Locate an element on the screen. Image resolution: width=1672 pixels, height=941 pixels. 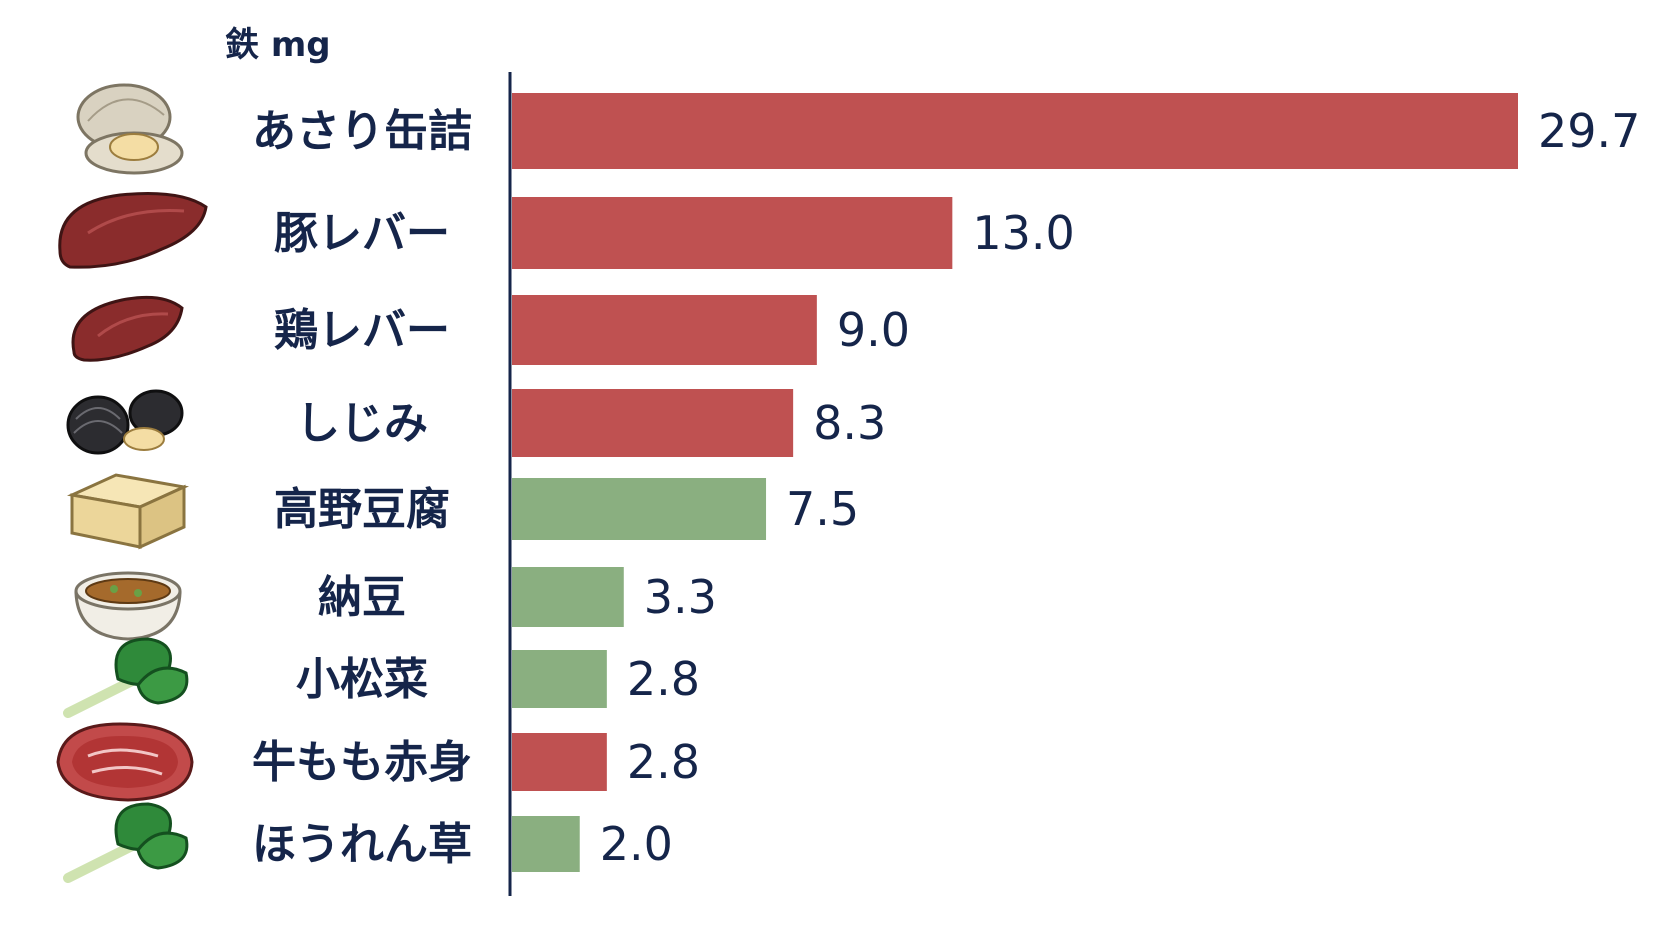
category-label: 鶏レバー is located at coordinates (362, 330).